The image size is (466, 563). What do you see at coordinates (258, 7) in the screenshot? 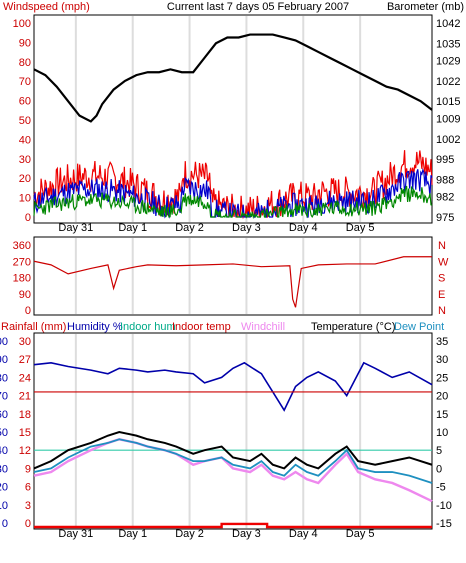
I see `chart-title: Current last 7 days 05 February 2007` at bounding box center [258, 7].